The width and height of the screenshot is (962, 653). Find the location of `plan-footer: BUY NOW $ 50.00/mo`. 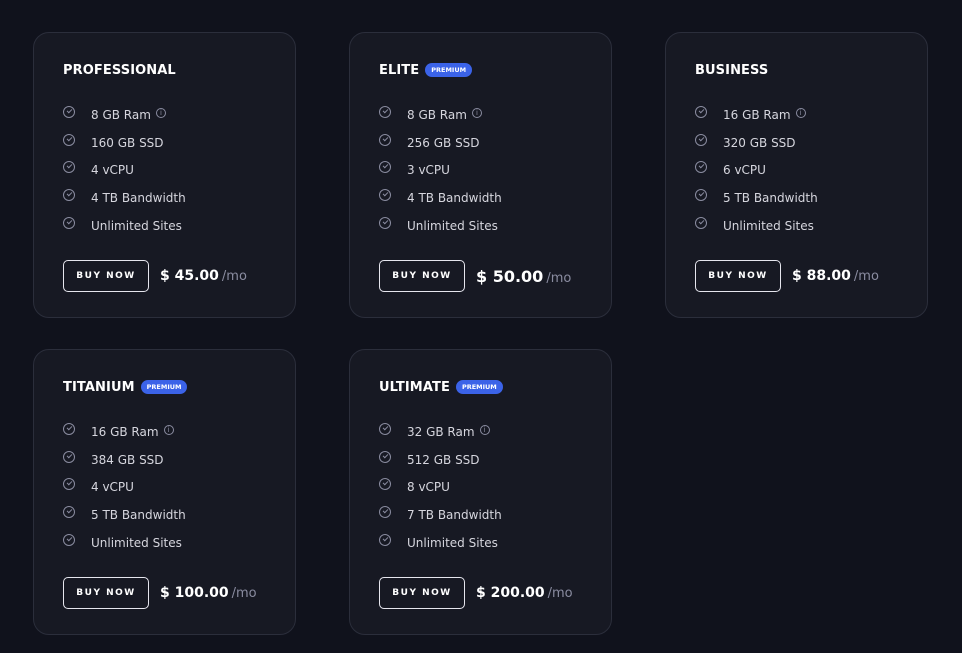

plan-footer: BUY NOW $ 50.00/mo is located at coordinates (480, 276).